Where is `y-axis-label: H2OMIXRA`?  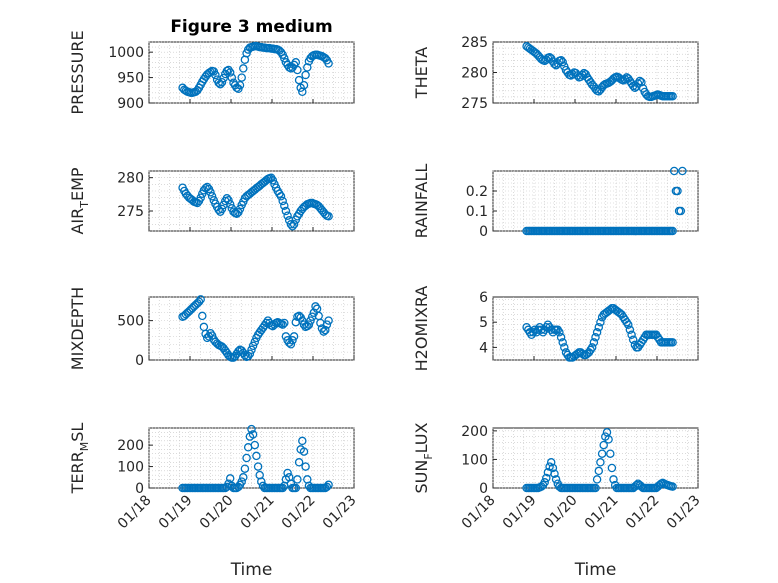 y-axis-label: H2OMIXRA is located at coordinates (421, 329).